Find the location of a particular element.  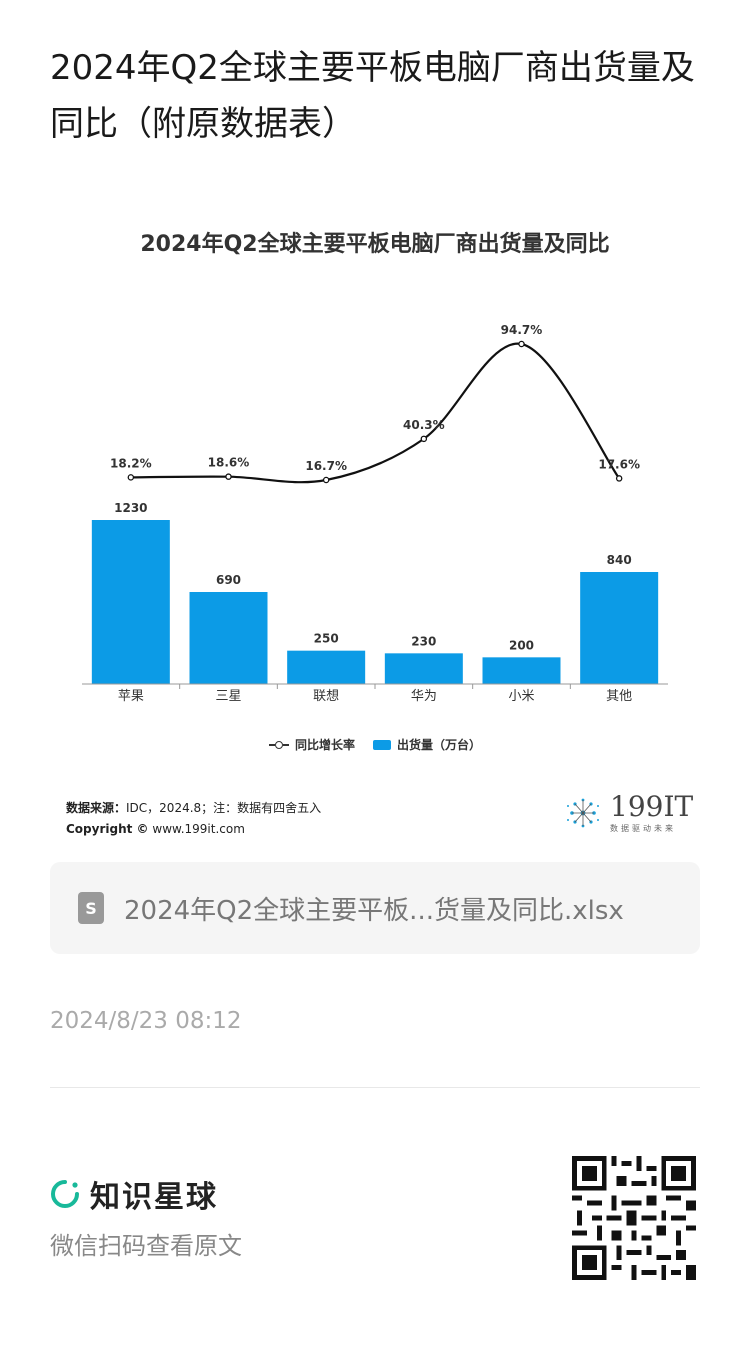

legend-item-growth: 同比增长率 is located at coordinates (311, 744).